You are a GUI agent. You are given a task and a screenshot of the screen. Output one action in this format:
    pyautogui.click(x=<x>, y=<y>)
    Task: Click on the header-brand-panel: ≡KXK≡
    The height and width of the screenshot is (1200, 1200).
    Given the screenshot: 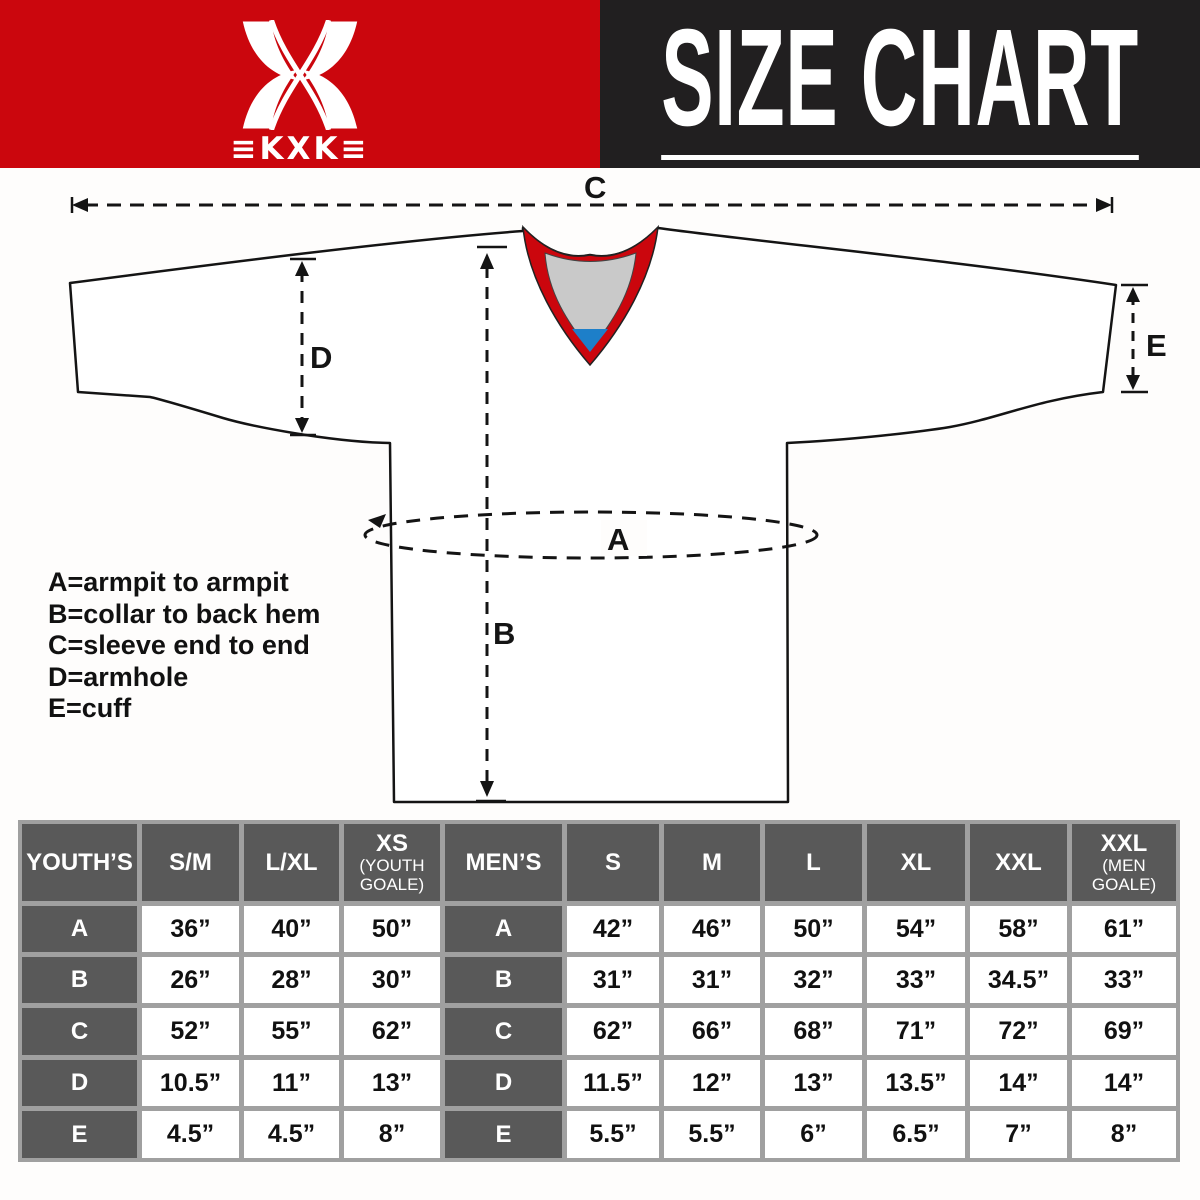 What is the action you would take?
    pyautogui.click(x=300, y=84)
    